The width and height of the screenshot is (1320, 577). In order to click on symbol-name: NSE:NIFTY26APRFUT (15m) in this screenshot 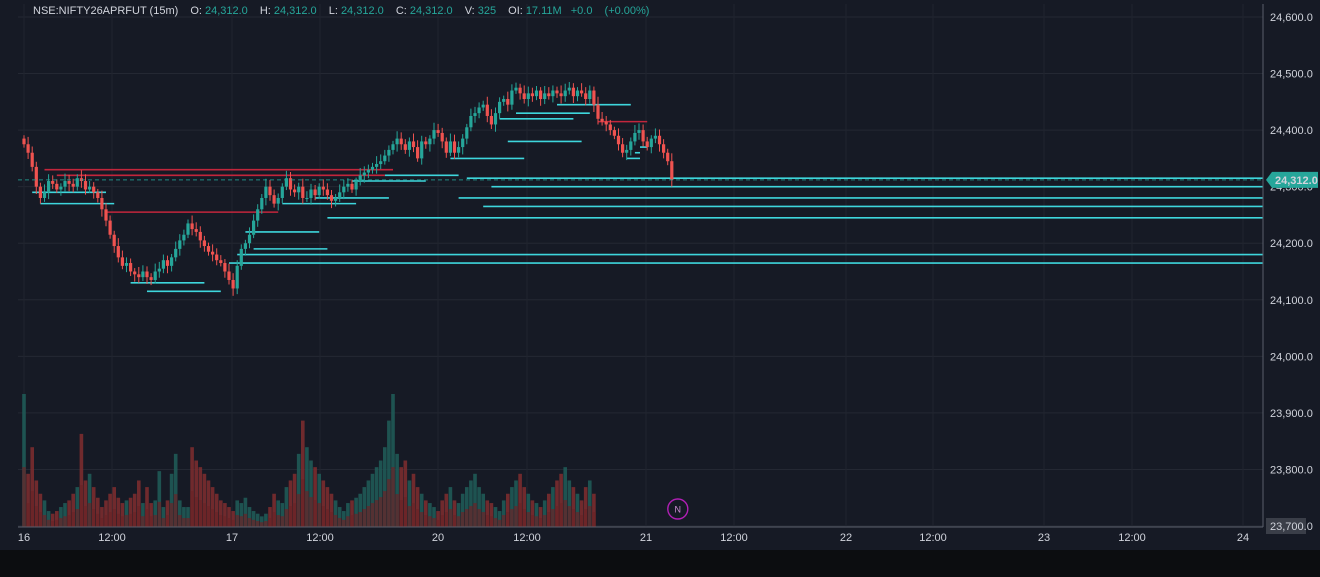, I will do `click(106, 11)`.